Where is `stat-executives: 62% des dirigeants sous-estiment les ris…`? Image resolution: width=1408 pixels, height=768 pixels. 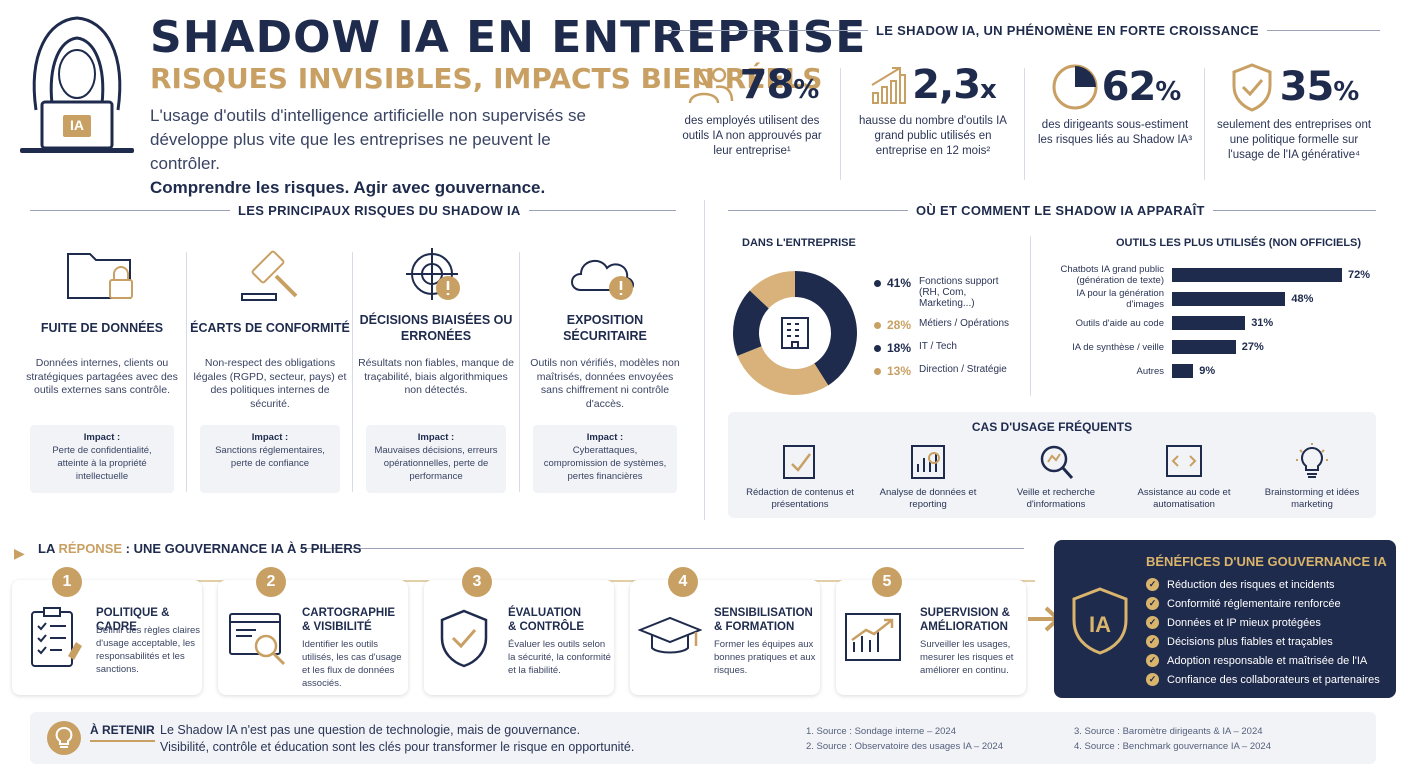 stat-executives: 62% des dirigeants sous-estiment les ris… is located at coordinates (1115, 105).